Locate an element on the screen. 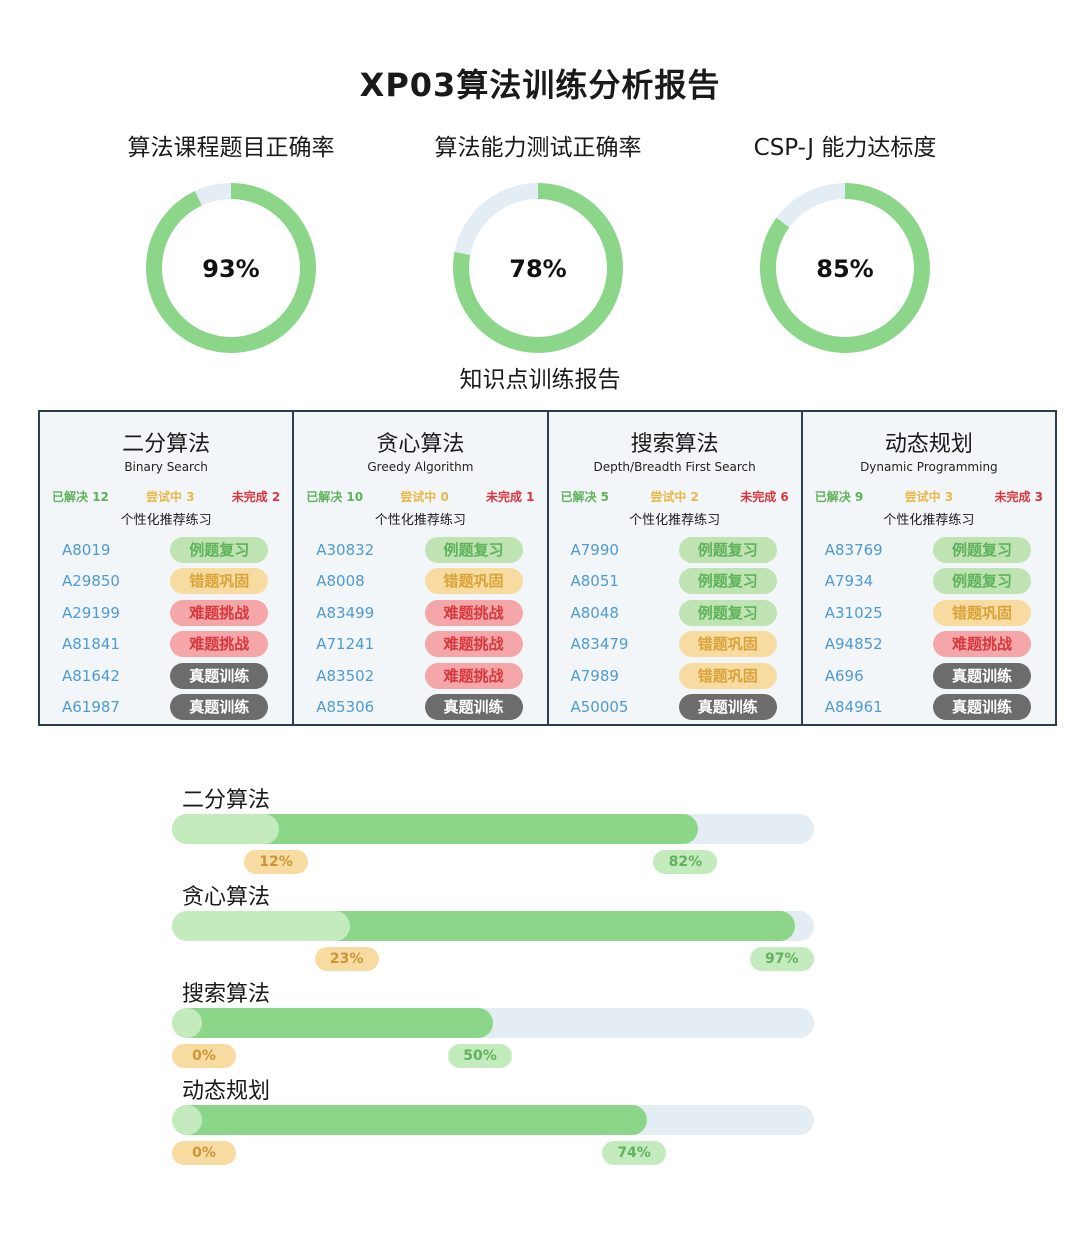  progress-greedy: 贪心算法 23% 97% is located at coordinates (494, 925).